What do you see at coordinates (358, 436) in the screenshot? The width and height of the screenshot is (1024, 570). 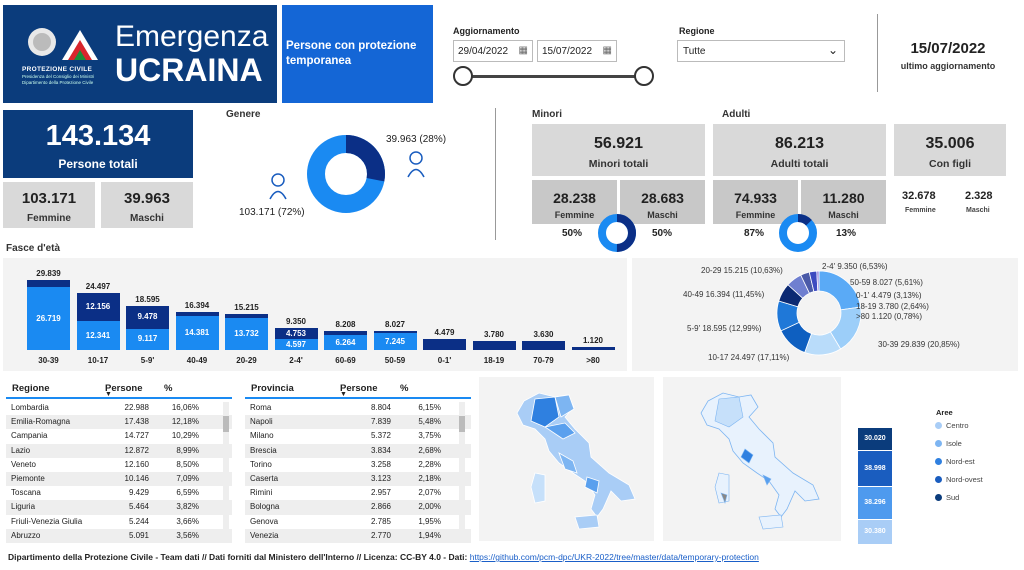 I see `table-row: Milano 5.372 3,75%` at bounding box center [358, 436].